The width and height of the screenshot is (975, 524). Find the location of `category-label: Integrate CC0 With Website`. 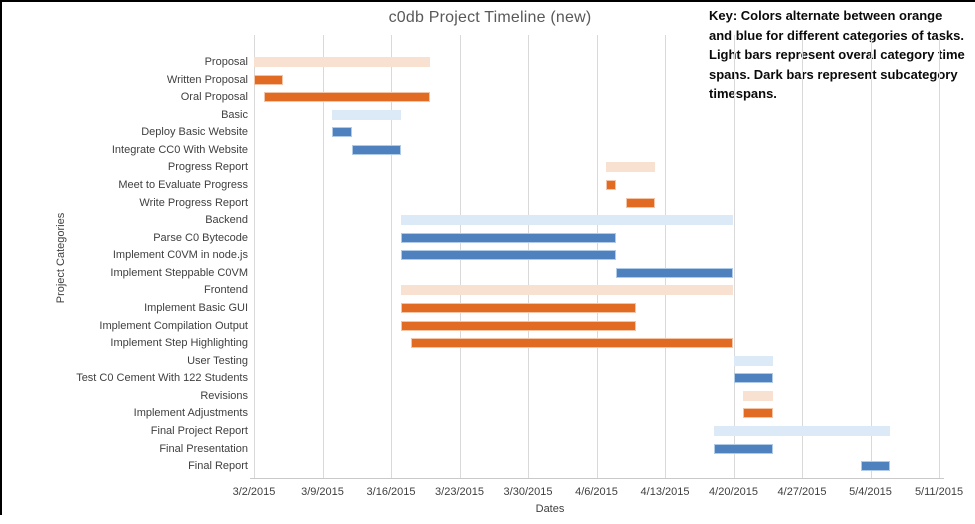

category-label: Integrate CC0 With Website is located at coordinates (179, 149).